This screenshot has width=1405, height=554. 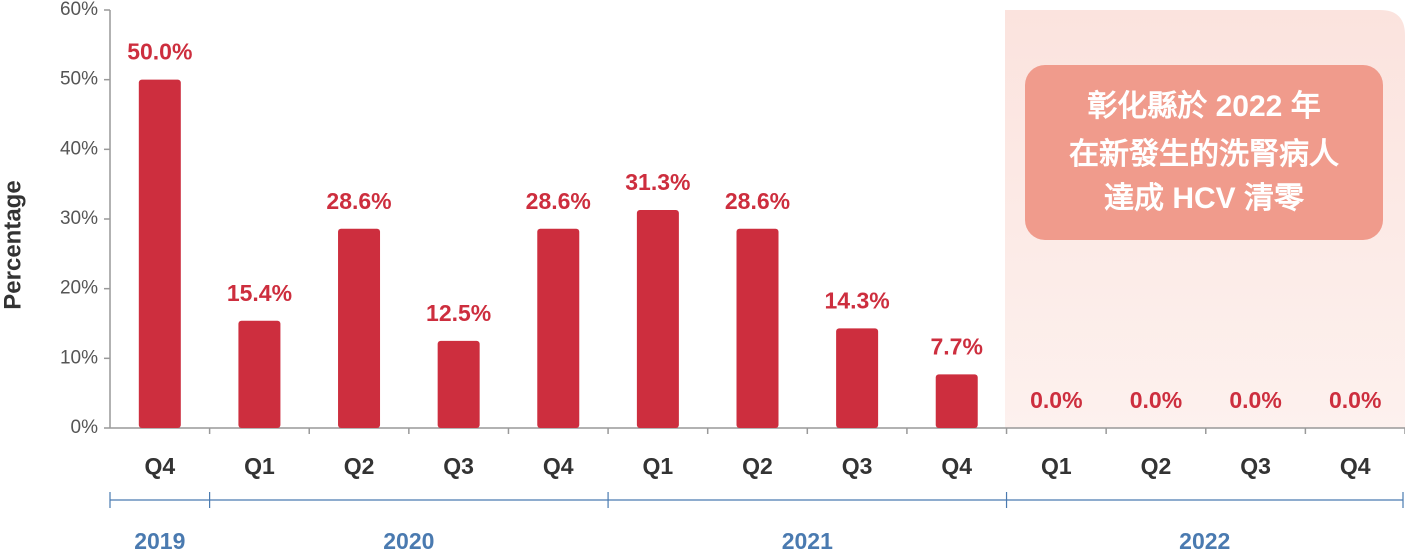 What do you see at coordinates (1204, 541) in the screenshot?
I see `year-label: 2022` at bounding box center [1204, 541].